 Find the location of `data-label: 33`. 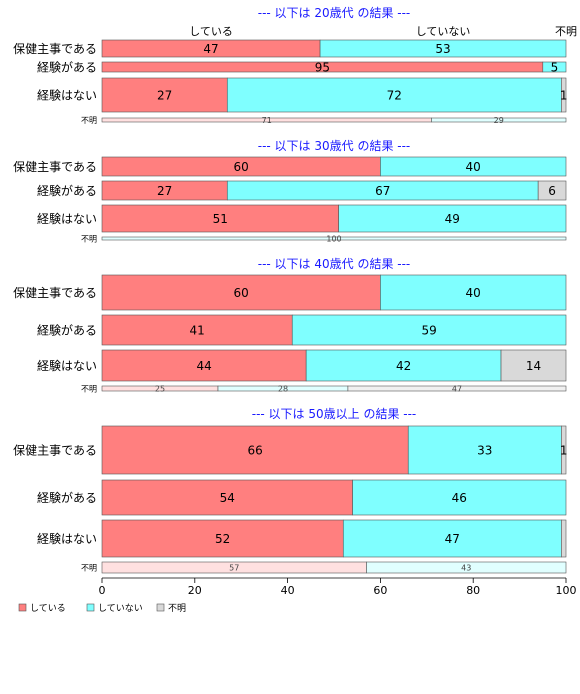

data-label: 33 is located at coordinates (484, 451).